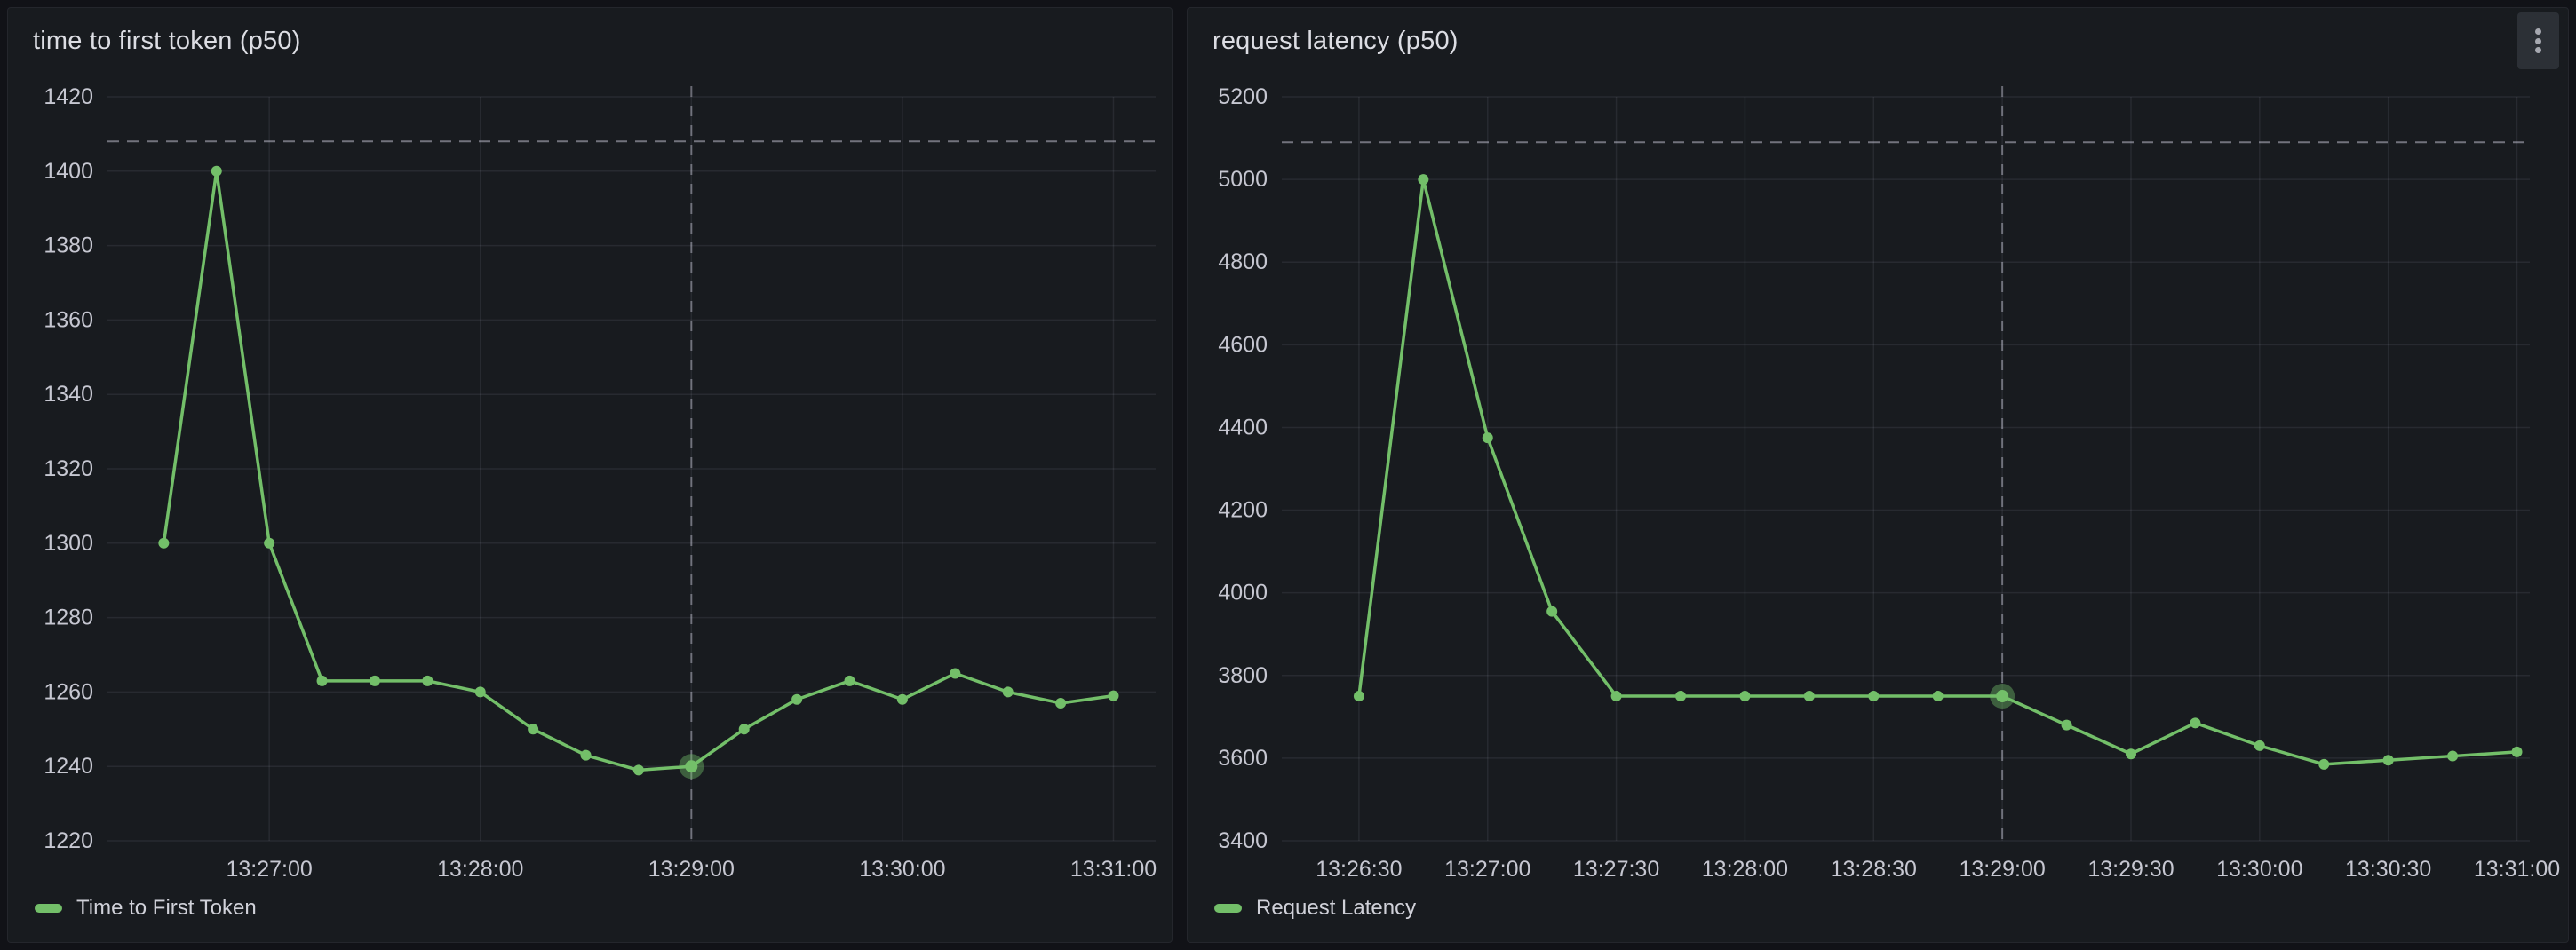 Image resolution: width=2576 pixels, height=950 pixels. What do you see at coordinates (1243, 758) in the screenshot?
I see `y-tick-label: 3600` at bounding box center [1243, 758].